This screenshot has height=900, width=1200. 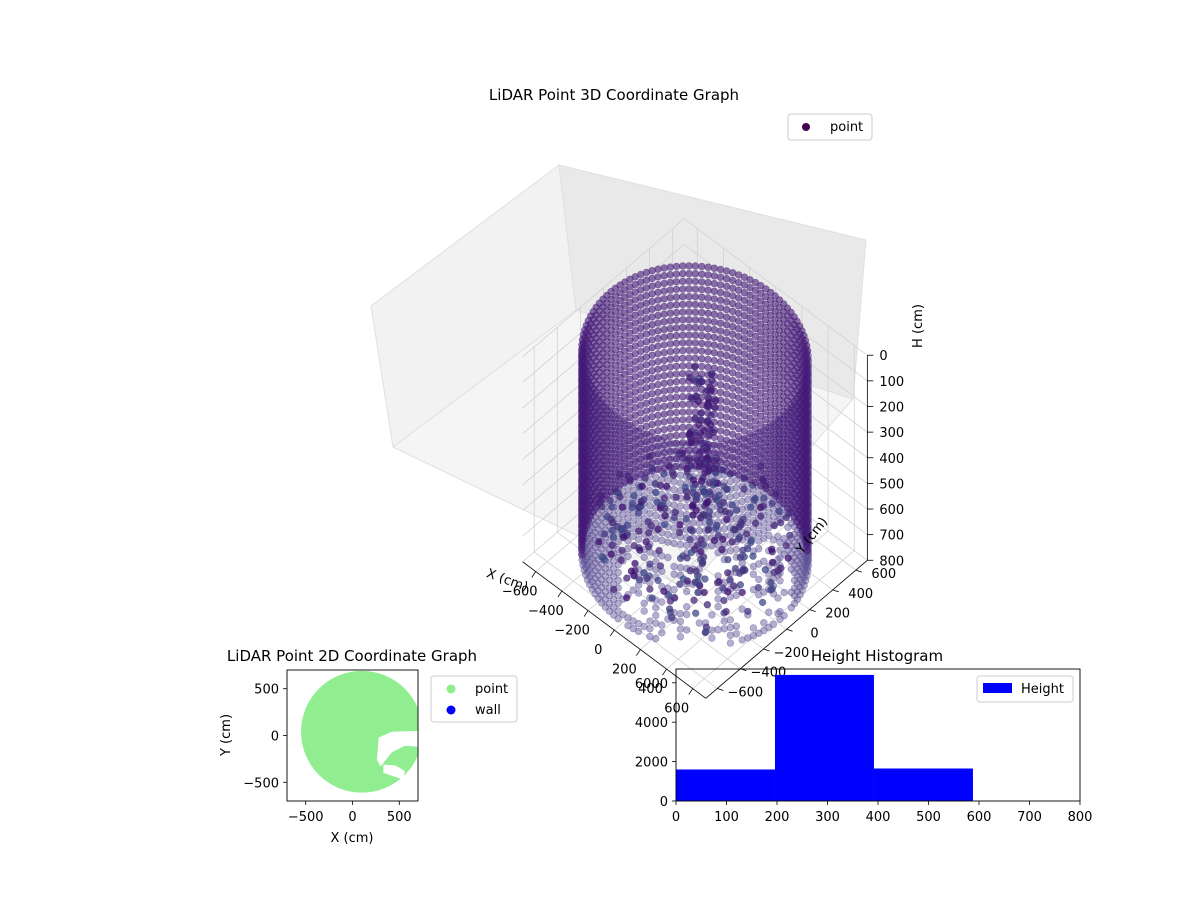 What do you see at coordinates (651, 684) in the screenshot?
I see `y-tick-label-hist: 6000` at bounding box center [651, 684].